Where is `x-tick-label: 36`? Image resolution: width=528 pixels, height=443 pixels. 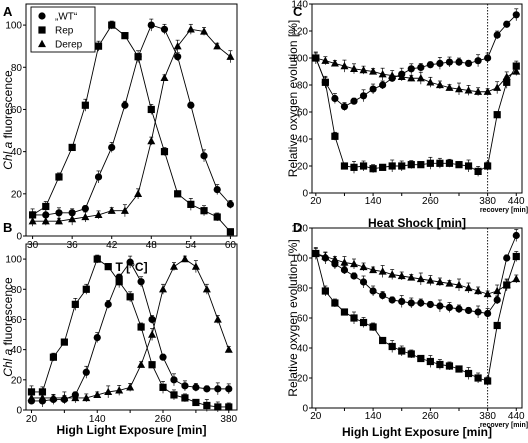 x-tick-label: 36 is located at coordinates (73, 245).